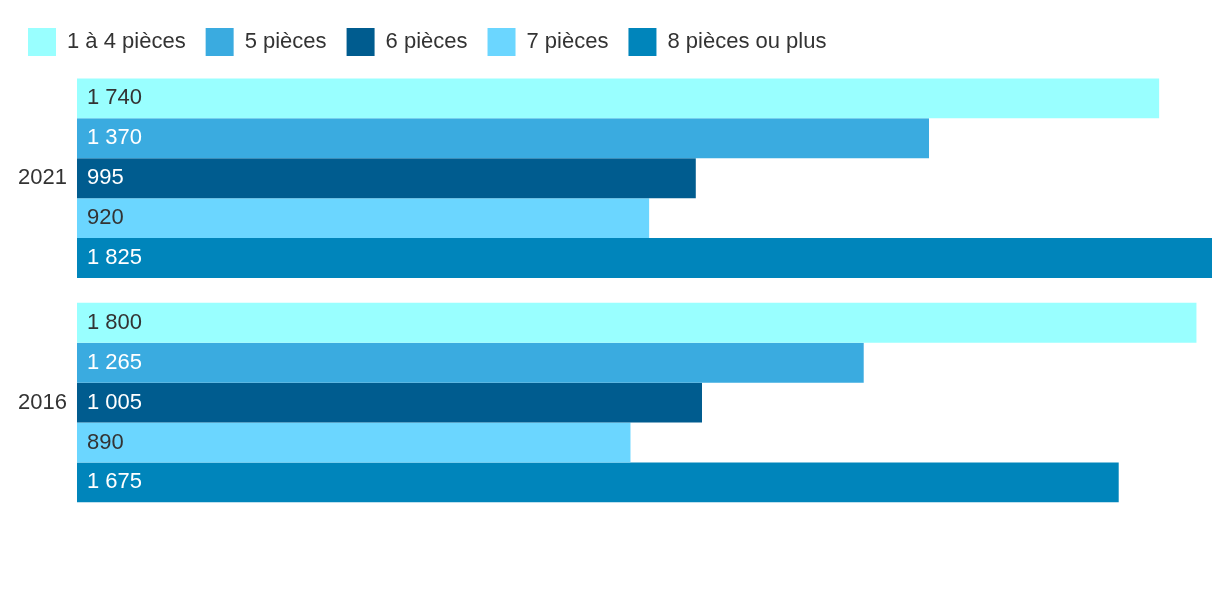 The width and height of the screenshot is (1220, 596). What do you see at coordinates (114, 361) in the screenshot?
I see `data-label: 1 265` at bounding box center [114, 361].